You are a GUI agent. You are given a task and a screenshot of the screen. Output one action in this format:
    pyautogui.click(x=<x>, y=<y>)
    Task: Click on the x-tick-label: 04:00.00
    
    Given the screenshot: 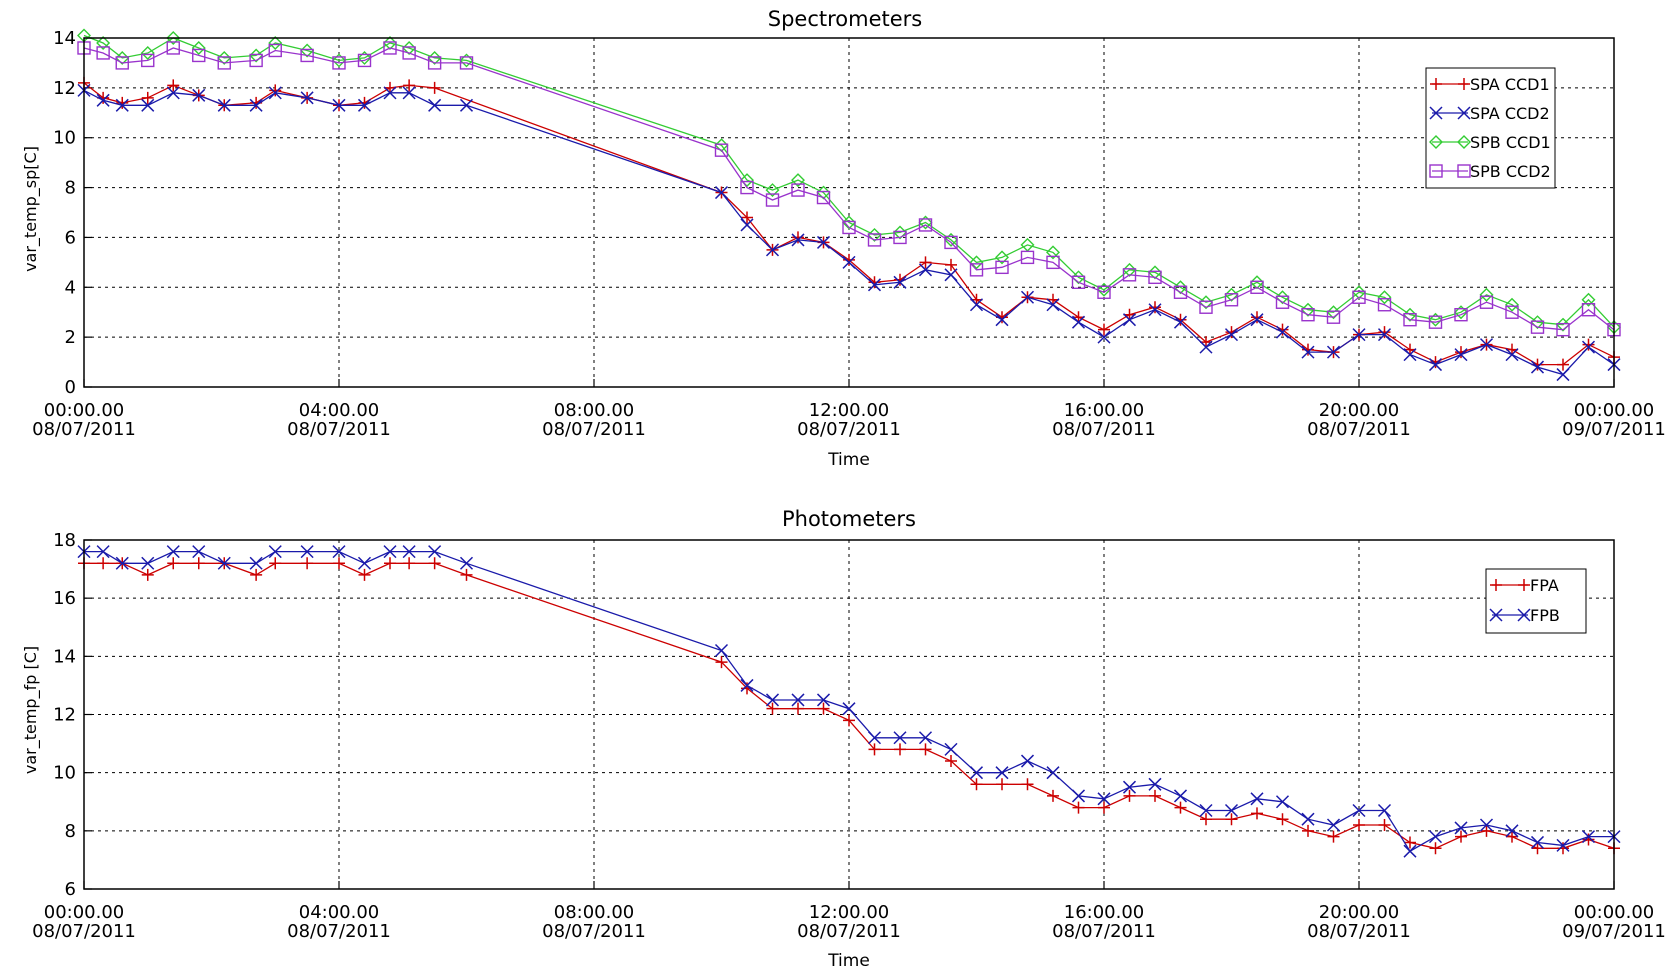 What is the action you would take?
    pyautogui.click(x=339, y=912)
    